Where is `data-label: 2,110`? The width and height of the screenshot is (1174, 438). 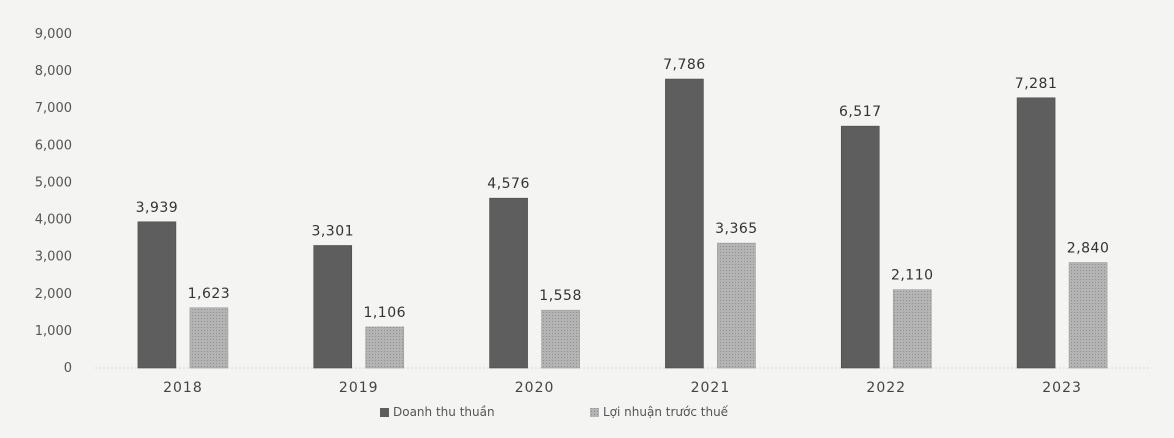
data-label: 2,110 is located at coordinates (912, 276).